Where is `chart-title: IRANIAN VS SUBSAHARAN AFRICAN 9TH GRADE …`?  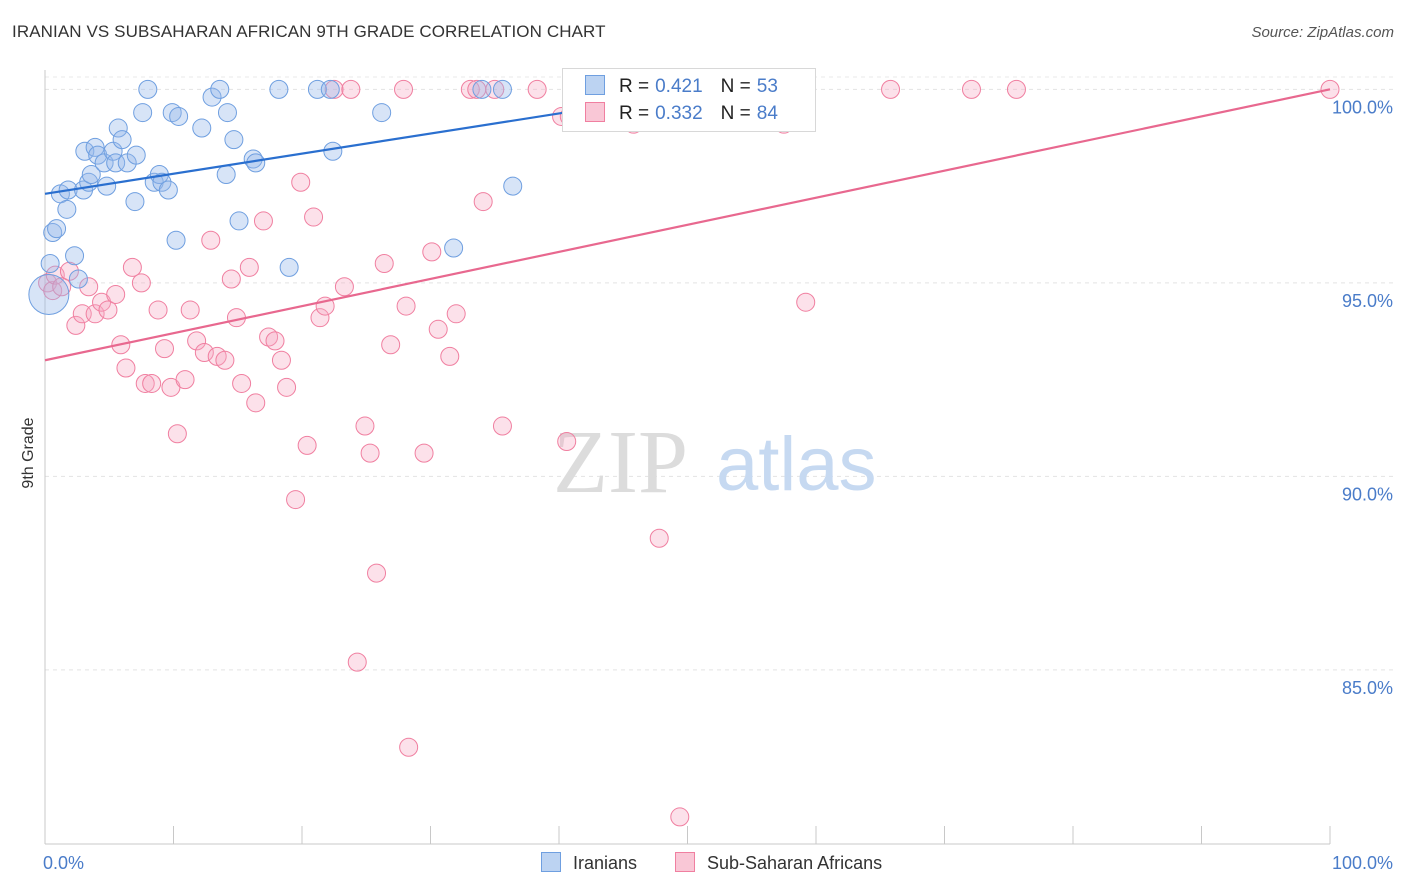 chart-title: IRANIAN VS SUBSAHARAN AFRICAN 9TH GRADE … is located at coordinates (309, 31).